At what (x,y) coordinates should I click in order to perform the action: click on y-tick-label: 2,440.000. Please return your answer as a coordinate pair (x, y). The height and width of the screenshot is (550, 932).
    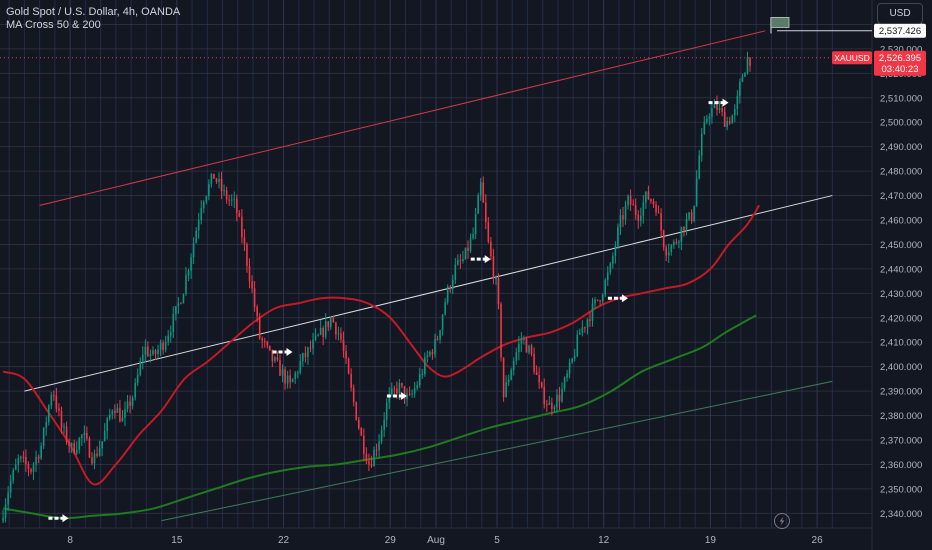
    Looking at the image, I should click on (901, 269).